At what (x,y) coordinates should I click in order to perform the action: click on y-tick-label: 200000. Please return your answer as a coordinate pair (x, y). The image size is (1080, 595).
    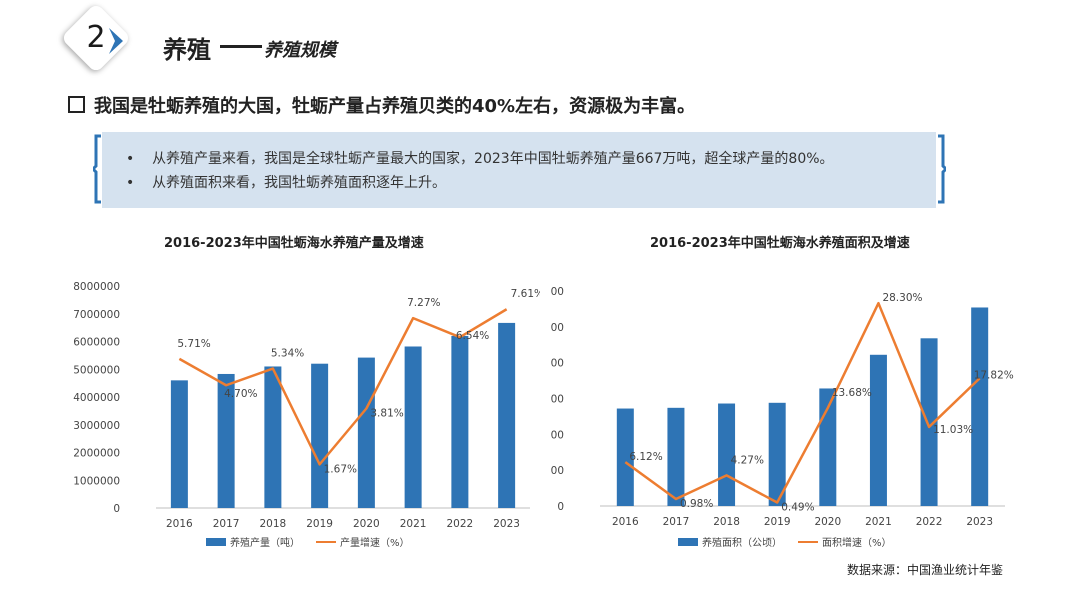
    Looking at the image, I should click on (557, 364).